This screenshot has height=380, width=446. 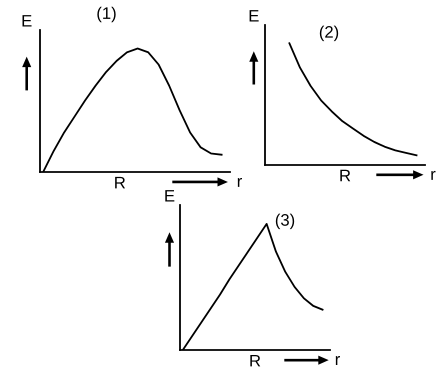 What do you see at coordinates (106, 14) in the screenshot?
I see `chart-title: (1)` at bounding box center [106, 14].